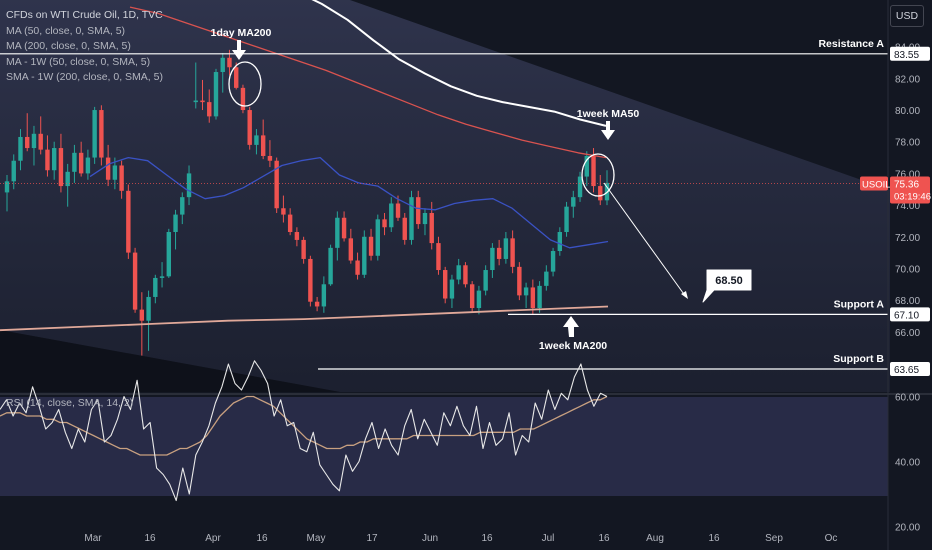 This screenshot has width=932, height=550. I want to click on rsi-tick-label: 40.00, so click(907, 463).